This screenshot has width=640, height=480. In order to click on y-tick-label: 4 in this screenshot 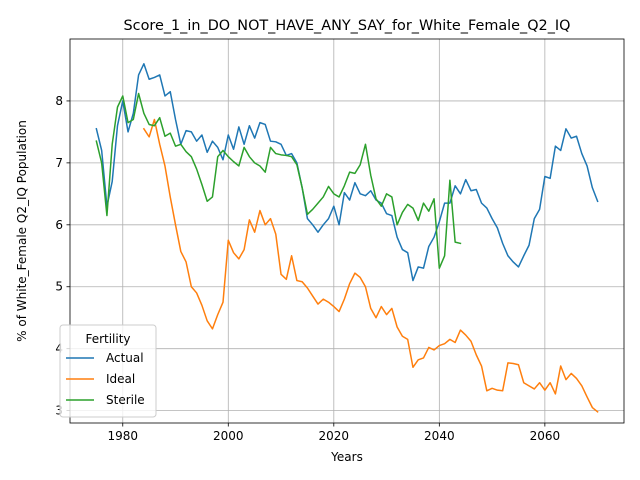, I will do `click(59, 349)`.